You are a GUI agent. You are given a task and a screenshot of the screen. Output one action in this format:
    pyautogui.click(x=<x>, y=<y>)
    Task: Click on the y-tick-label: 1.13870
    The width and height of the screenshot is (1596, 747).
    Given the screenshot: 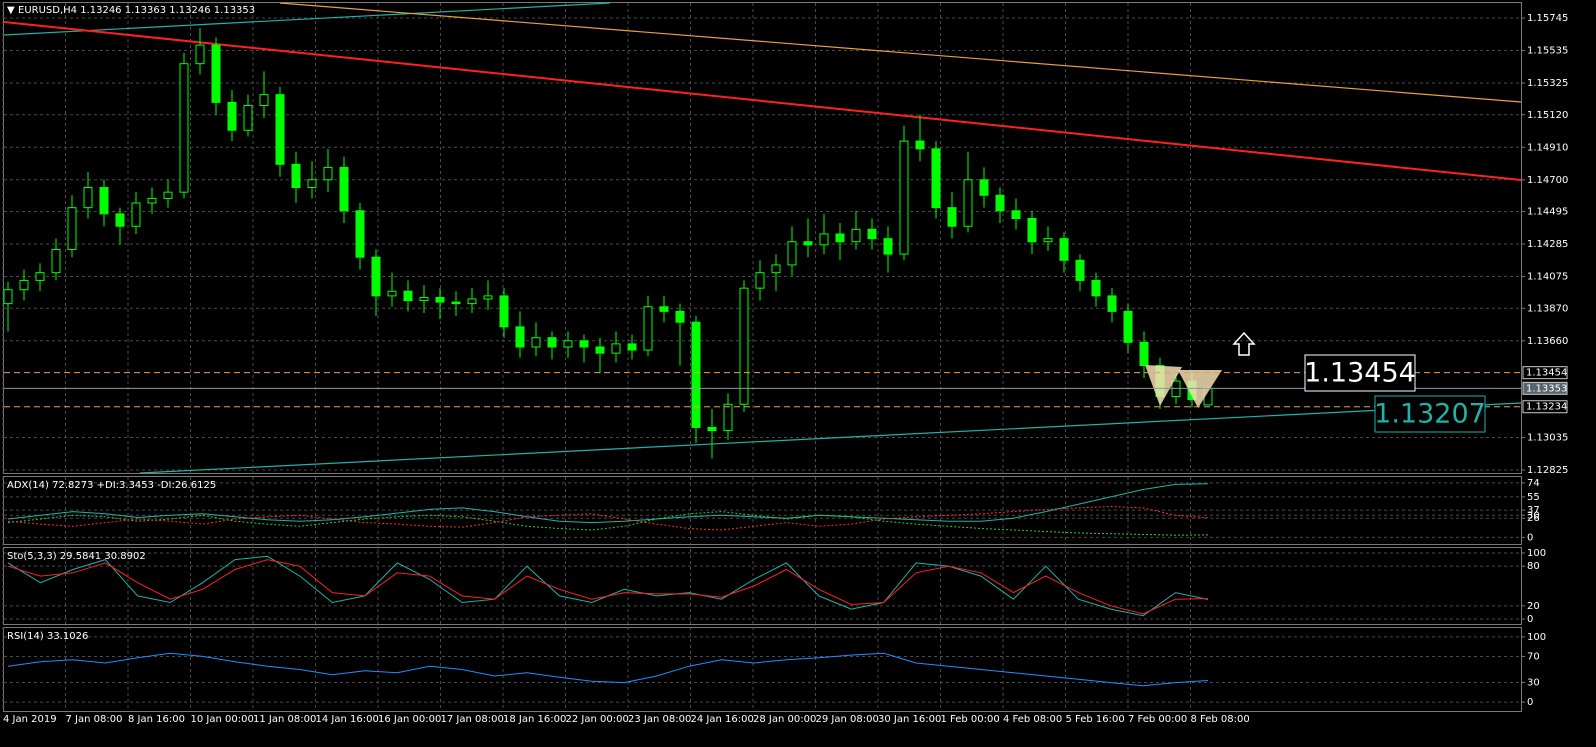 What is the action you would take?
    pyautogui.click(x=1547, y=308)
    